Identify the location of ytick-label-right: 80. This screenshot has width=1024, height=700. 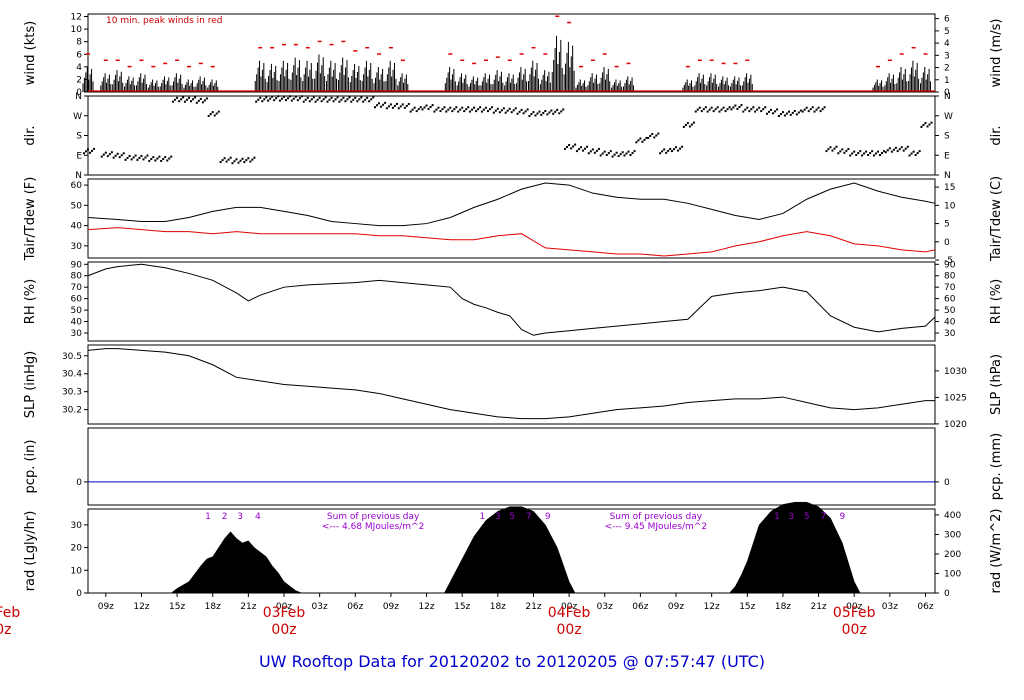
(950, 277).